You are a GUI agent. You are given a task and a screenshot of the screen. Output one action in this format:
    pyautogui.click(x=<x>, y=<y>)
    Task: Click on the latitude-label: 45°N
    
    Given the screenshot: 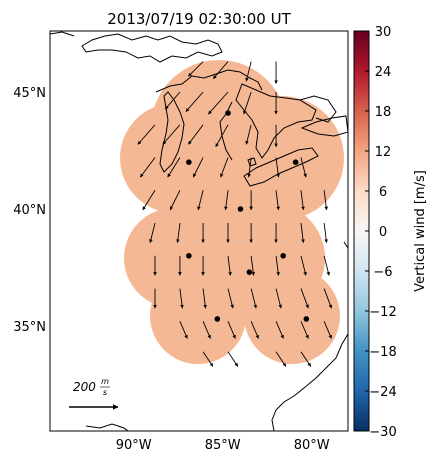 What is the action you would take?
    pyautogui.click(x=29, y=93)
    